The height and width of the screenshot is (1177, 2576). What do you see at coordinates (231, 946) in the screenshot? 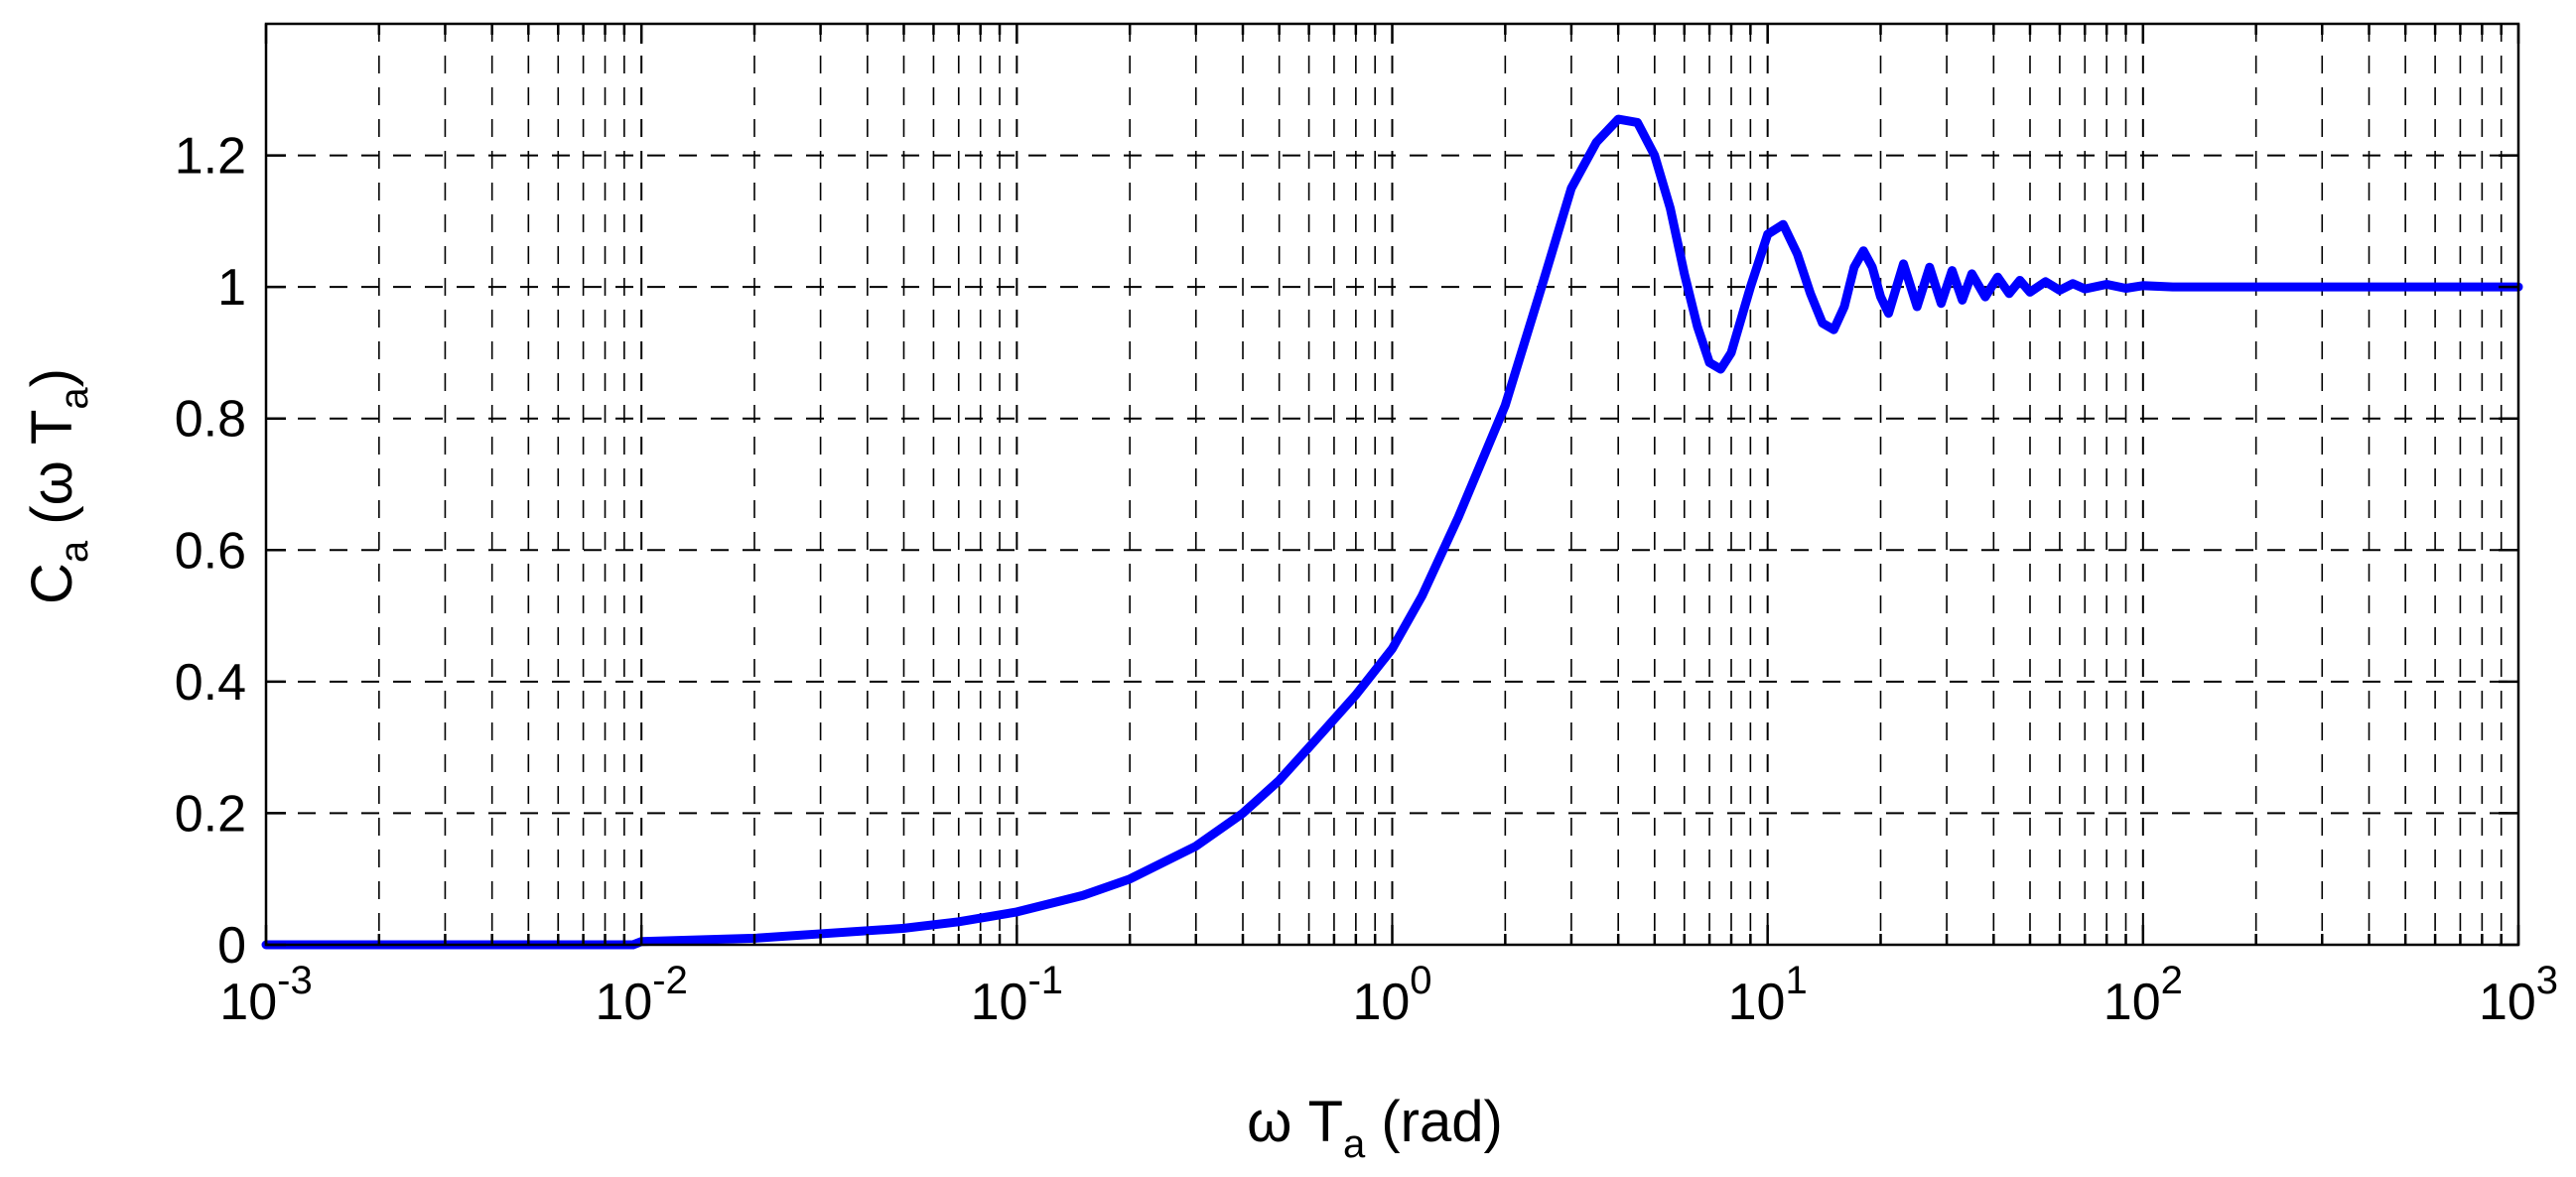
I see `y-tick-label: 0` at bounding box center [231, 946].